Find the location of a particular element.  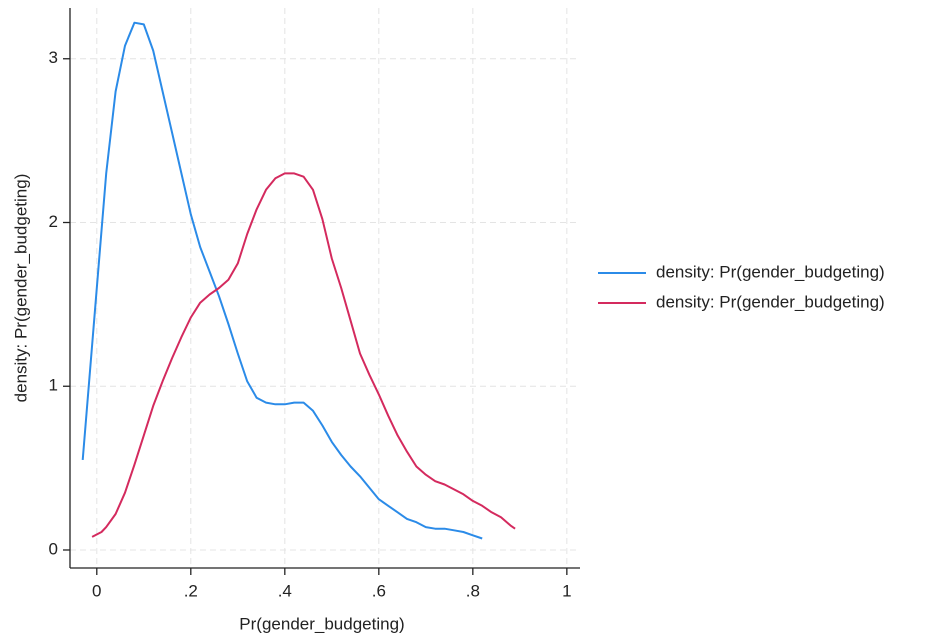

x-tick-label: .2 is located at coordinates (191, 590).